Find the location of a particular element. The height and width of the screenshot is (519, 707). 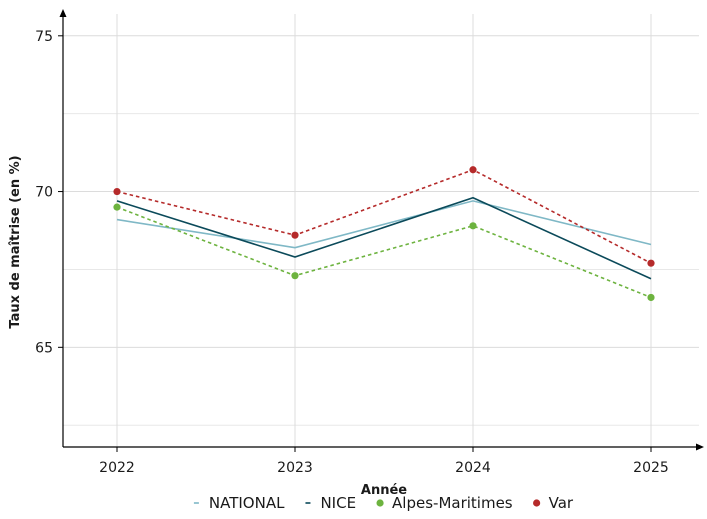

legend-key-alpes-maritimes is located at coordinates (380, 503).